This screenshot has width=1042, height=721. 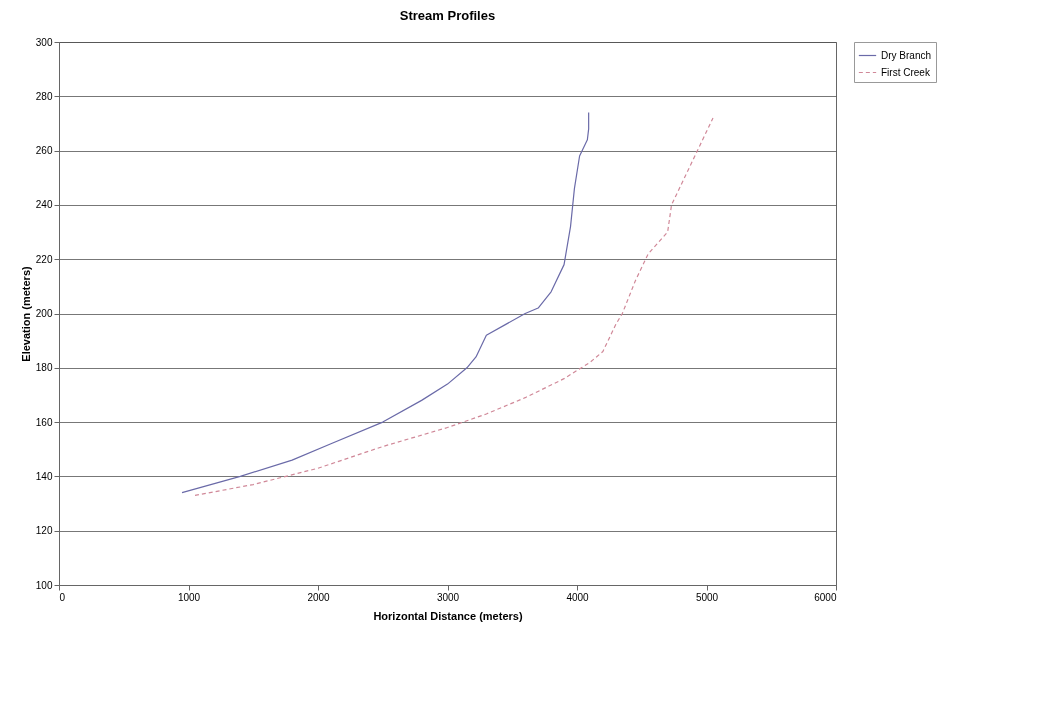 What do you see at coordinates (319, 597) in the screenshot?
I see `x-tick-label: 2000` at bounding box center [319, 597].